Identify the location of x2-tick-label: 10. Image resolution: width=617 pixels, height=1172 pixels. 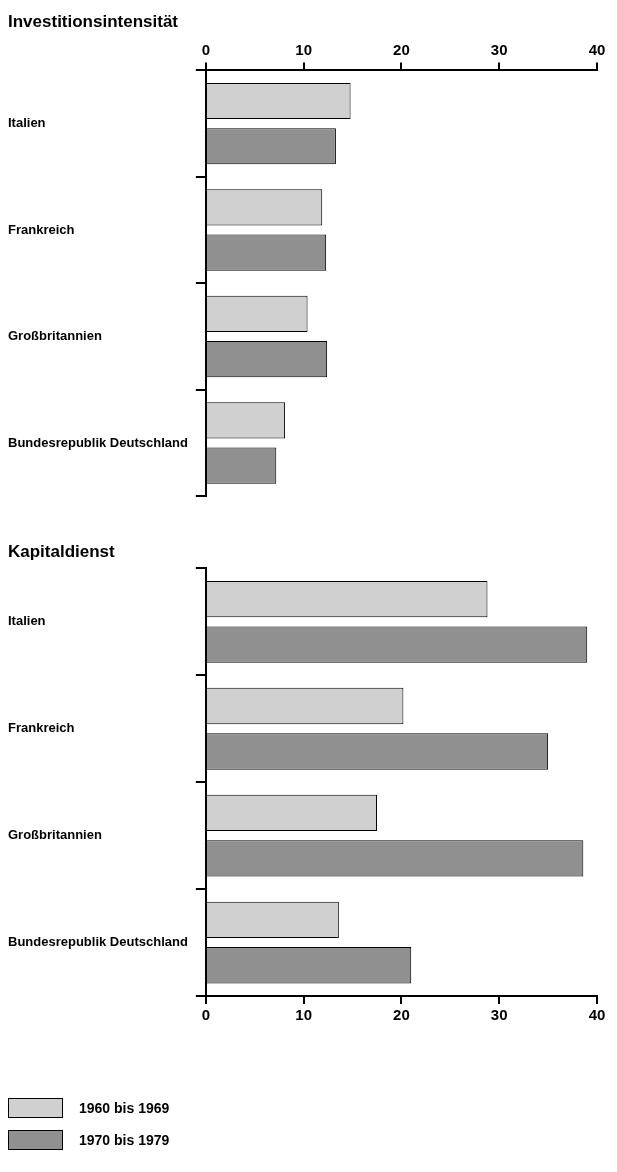
(303, 49).